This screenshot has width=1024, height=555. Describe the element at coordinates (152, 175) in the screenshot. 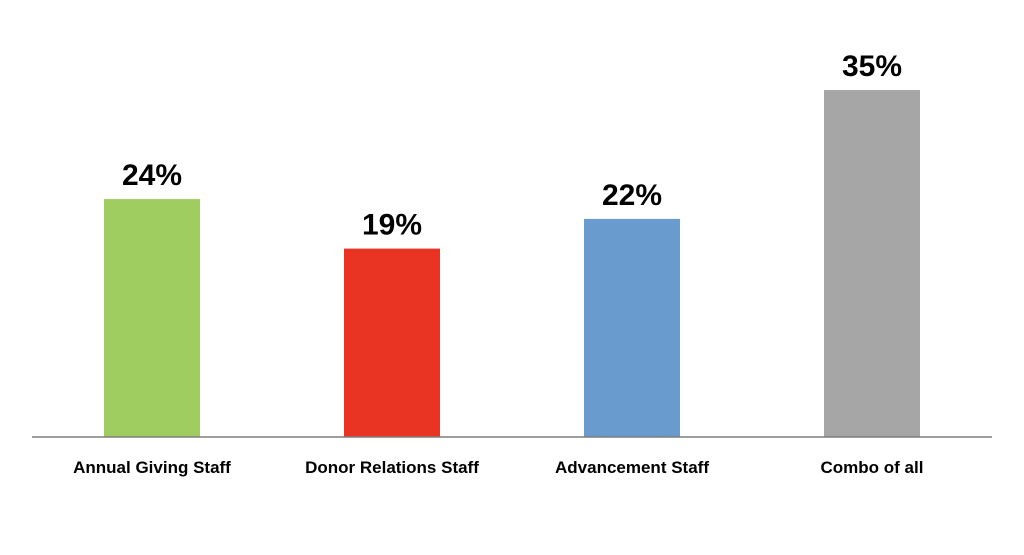

I see `data-label-1: 24%` at that location.